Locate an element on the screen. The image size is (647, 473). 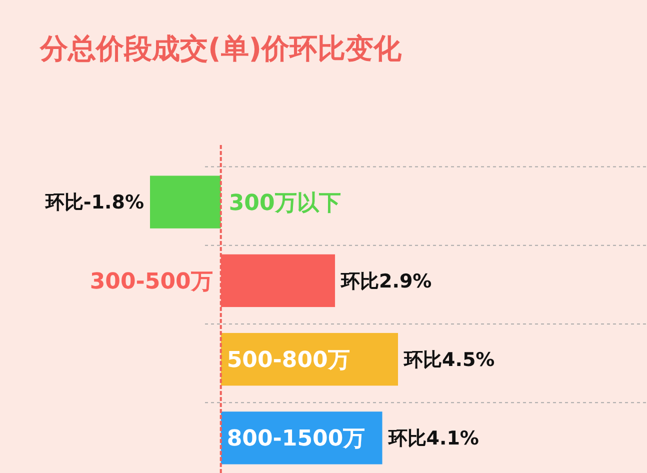
data-label: 环比-1.8% is located at coordinates (94, 203).